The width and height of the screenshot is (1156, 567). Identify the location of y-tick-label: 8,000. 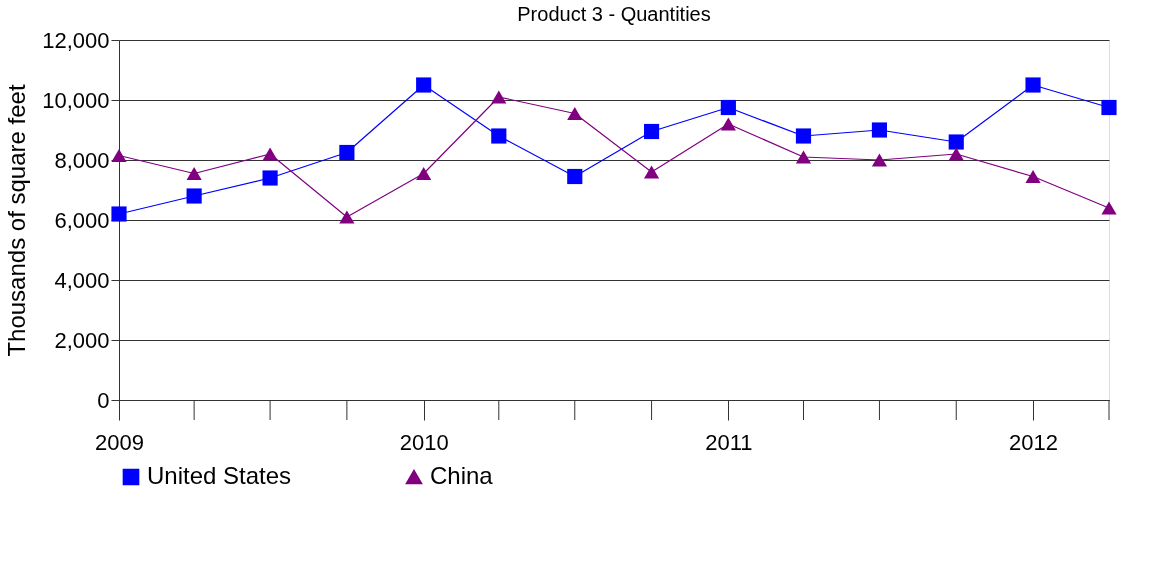
(82, 160).